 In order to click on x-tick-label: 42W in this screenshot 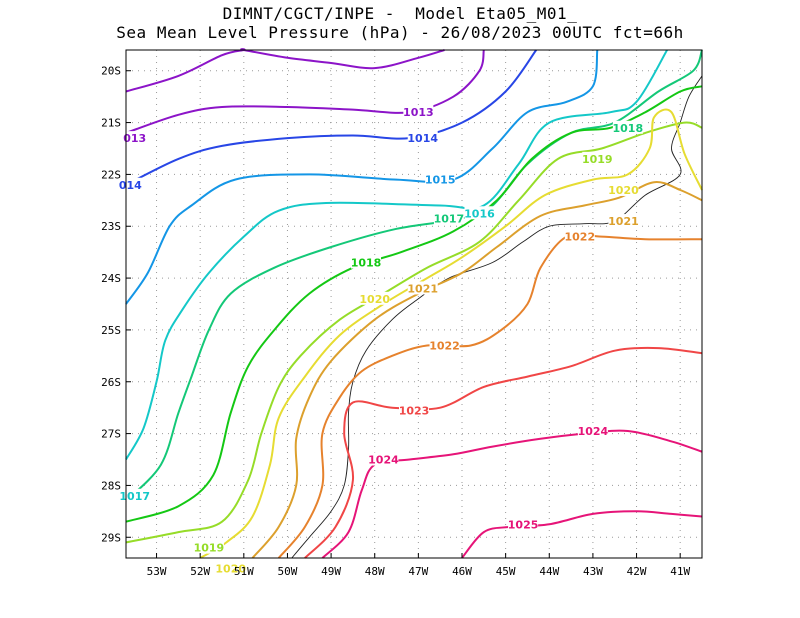, I will do `click(637, 571)`.